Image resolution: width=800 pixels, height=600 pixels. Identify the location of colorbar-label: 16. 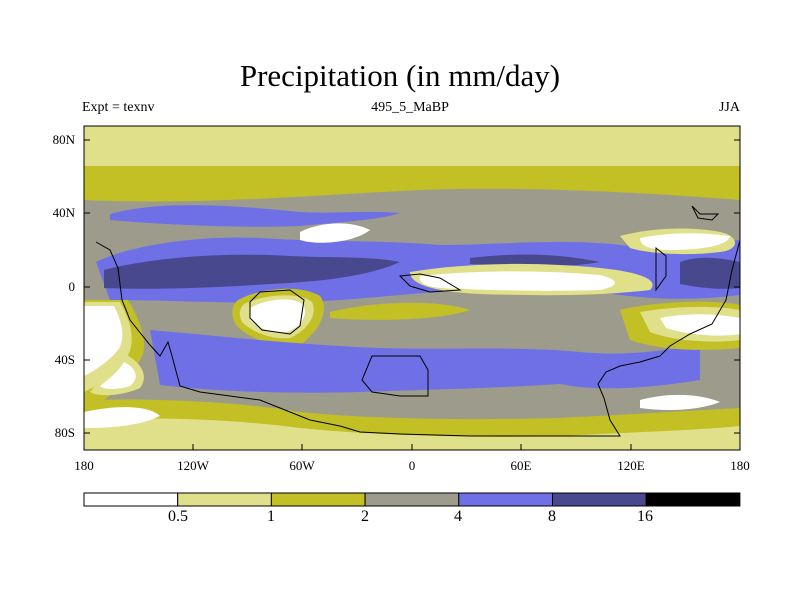
(645, 516).